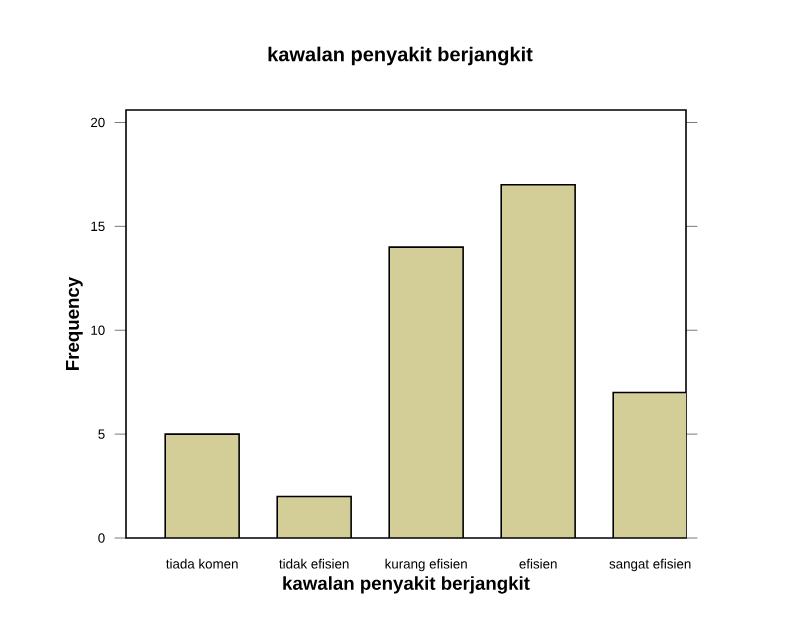  I want to click on x-axis-title: kawalan penyakit berjangkit, so click(406, 585).